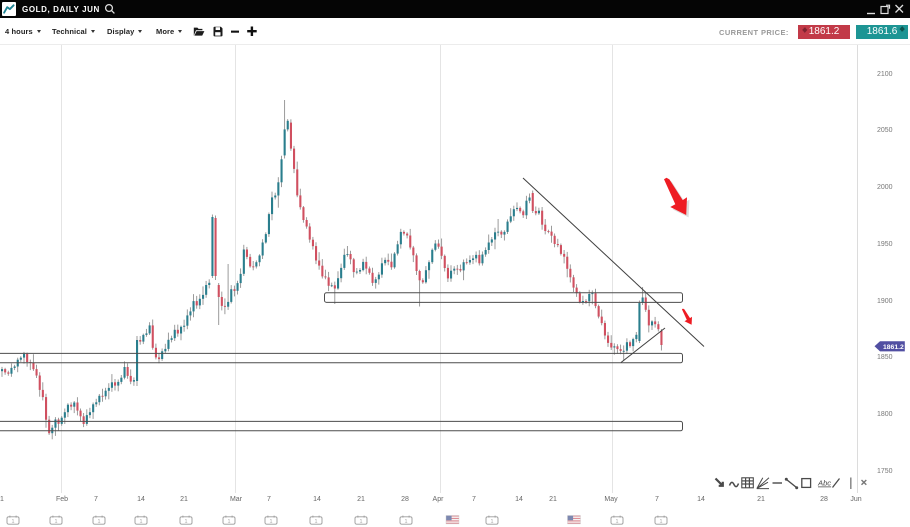 This screenshot has height=527, width=910. What do you see at coordinates (824, 483) in the screenshot?
I see `svg-text: Abc` at bounding box center [824, 483].